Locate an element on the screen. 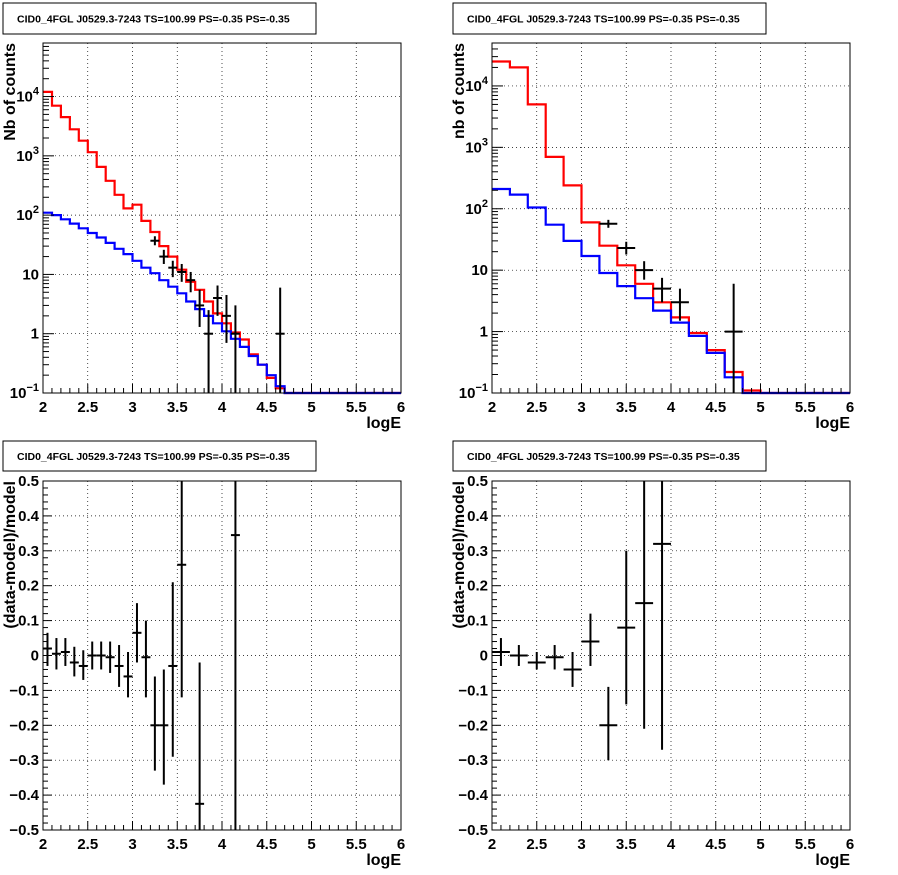 This screenshot has width=898, height=875. y-axis-title: (data-model)/model is located at coordinates (459, 555).